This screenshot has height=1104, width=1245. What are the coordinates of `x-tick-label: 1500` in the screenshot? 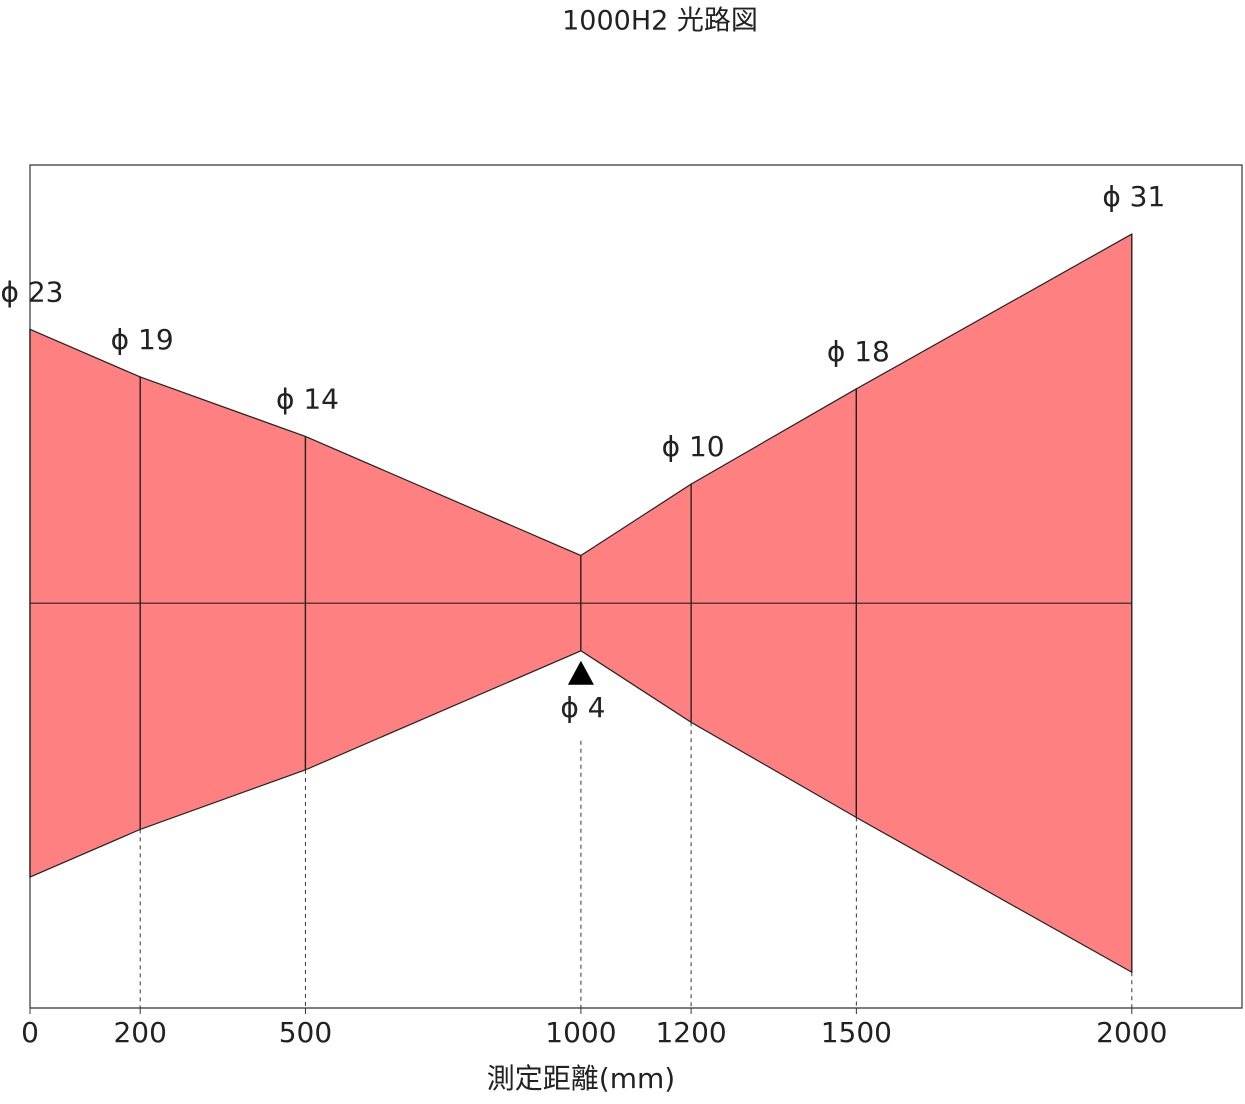 It's located at (856, 1032).